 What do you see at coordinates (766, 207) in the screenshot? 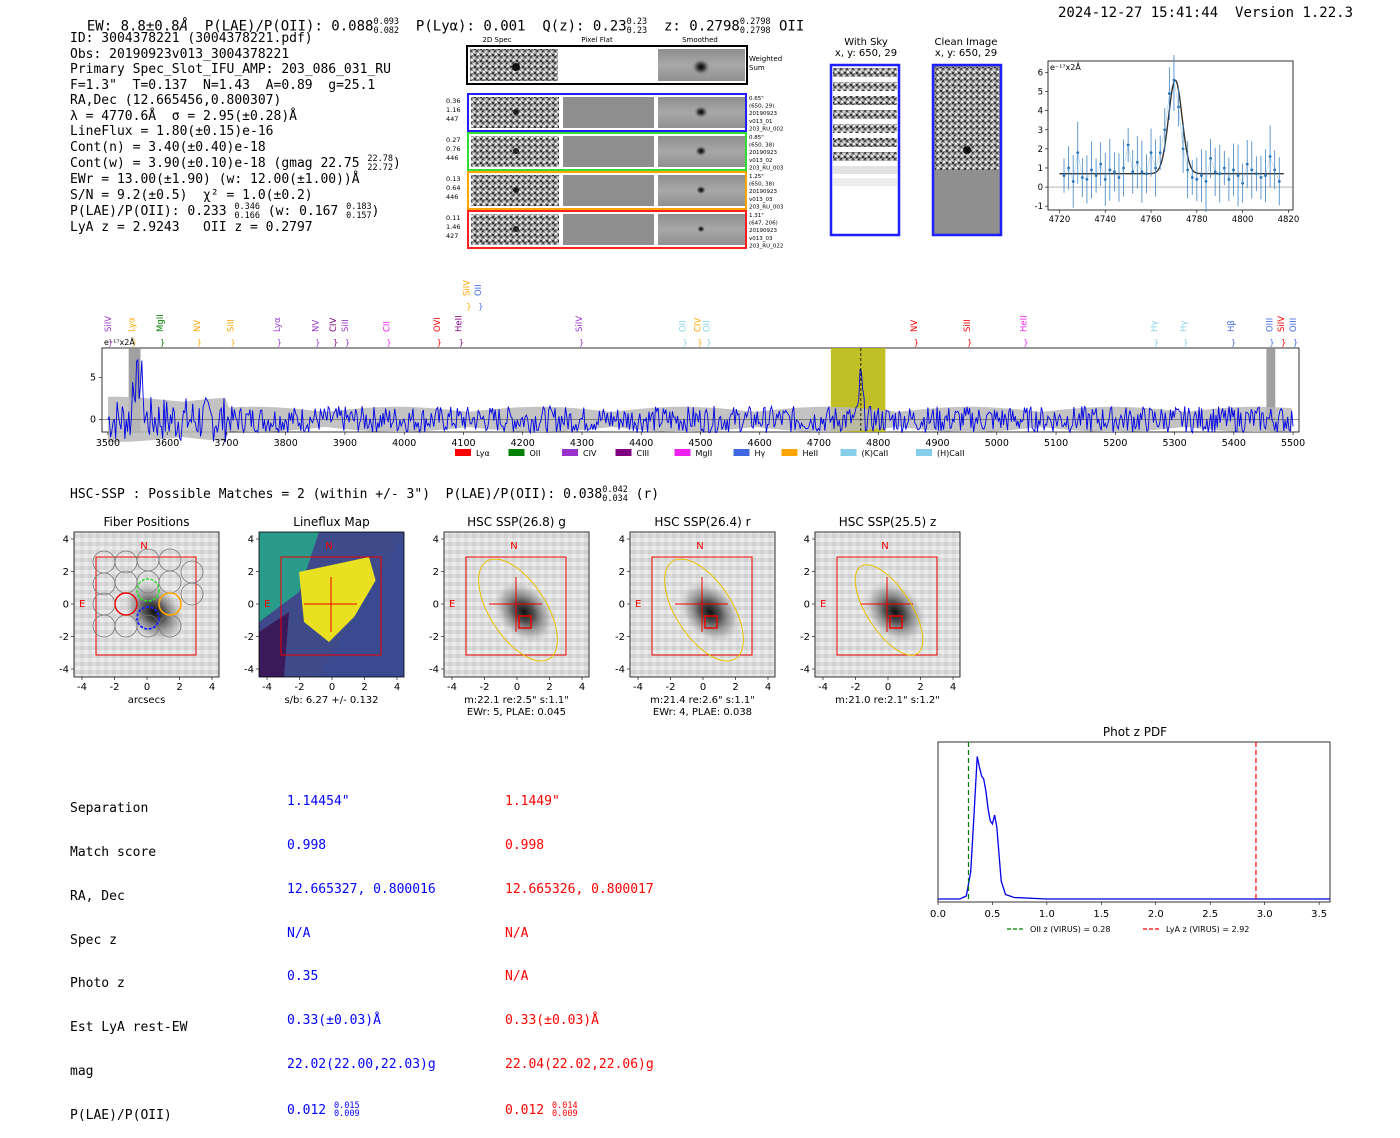
I see `cutout-row-right-value: 203_RU_003` at bounding box center [766, 207].